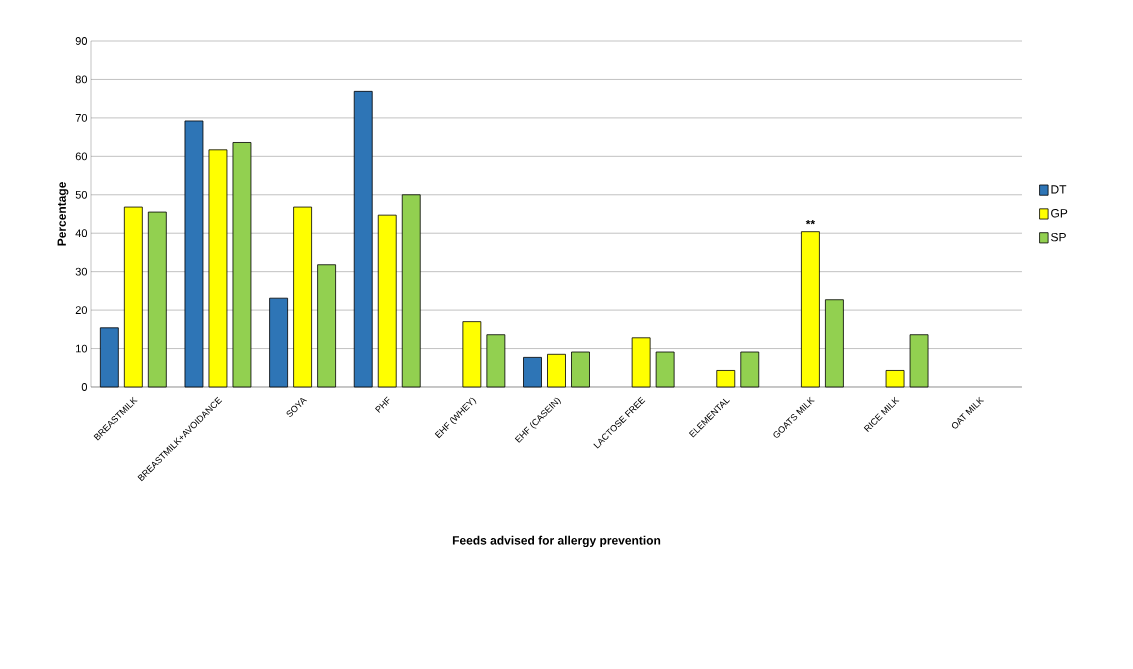  I want to click on y-tick-label: 70, so click(81, 118).